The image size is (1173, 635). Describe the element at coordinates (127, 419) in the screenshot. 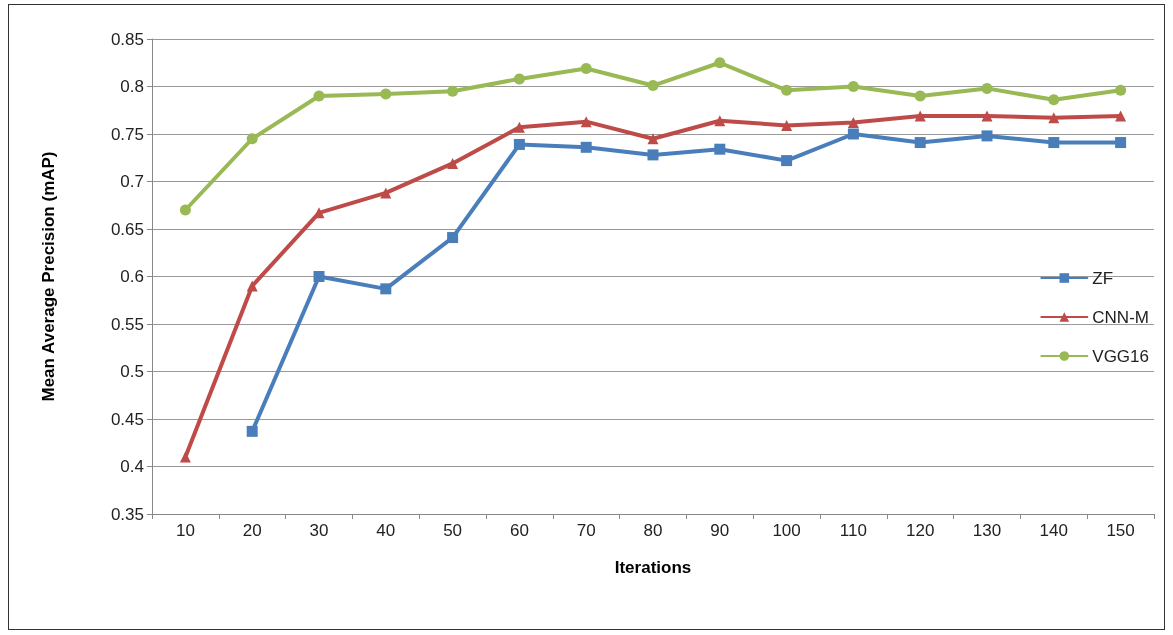

I see `y-tick-label: 0.45` at that location.